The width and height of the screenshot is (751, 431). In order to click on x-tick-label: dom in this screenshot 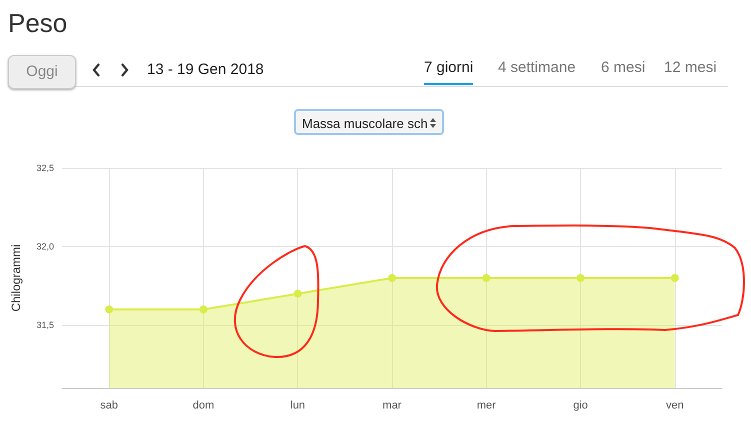, I will do `click(203, 406)`.